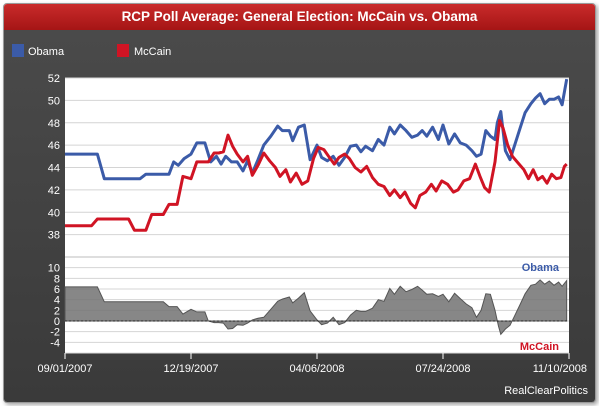  Describe the element at coordinates (57, 279) in the screenshot. I see `lower-y-tick-label: 8` at that location.